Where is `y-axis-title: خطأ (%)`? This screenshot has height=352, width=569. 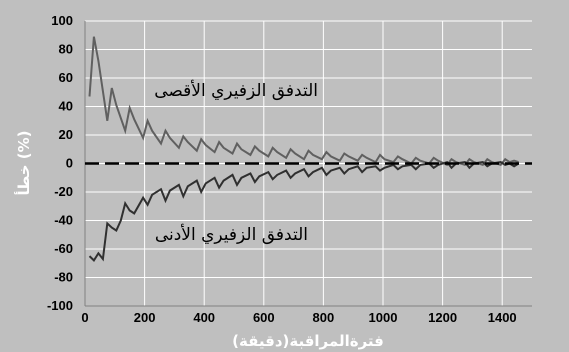
y-axis-title: خطأ (%) is located at coordinates (23, 162).